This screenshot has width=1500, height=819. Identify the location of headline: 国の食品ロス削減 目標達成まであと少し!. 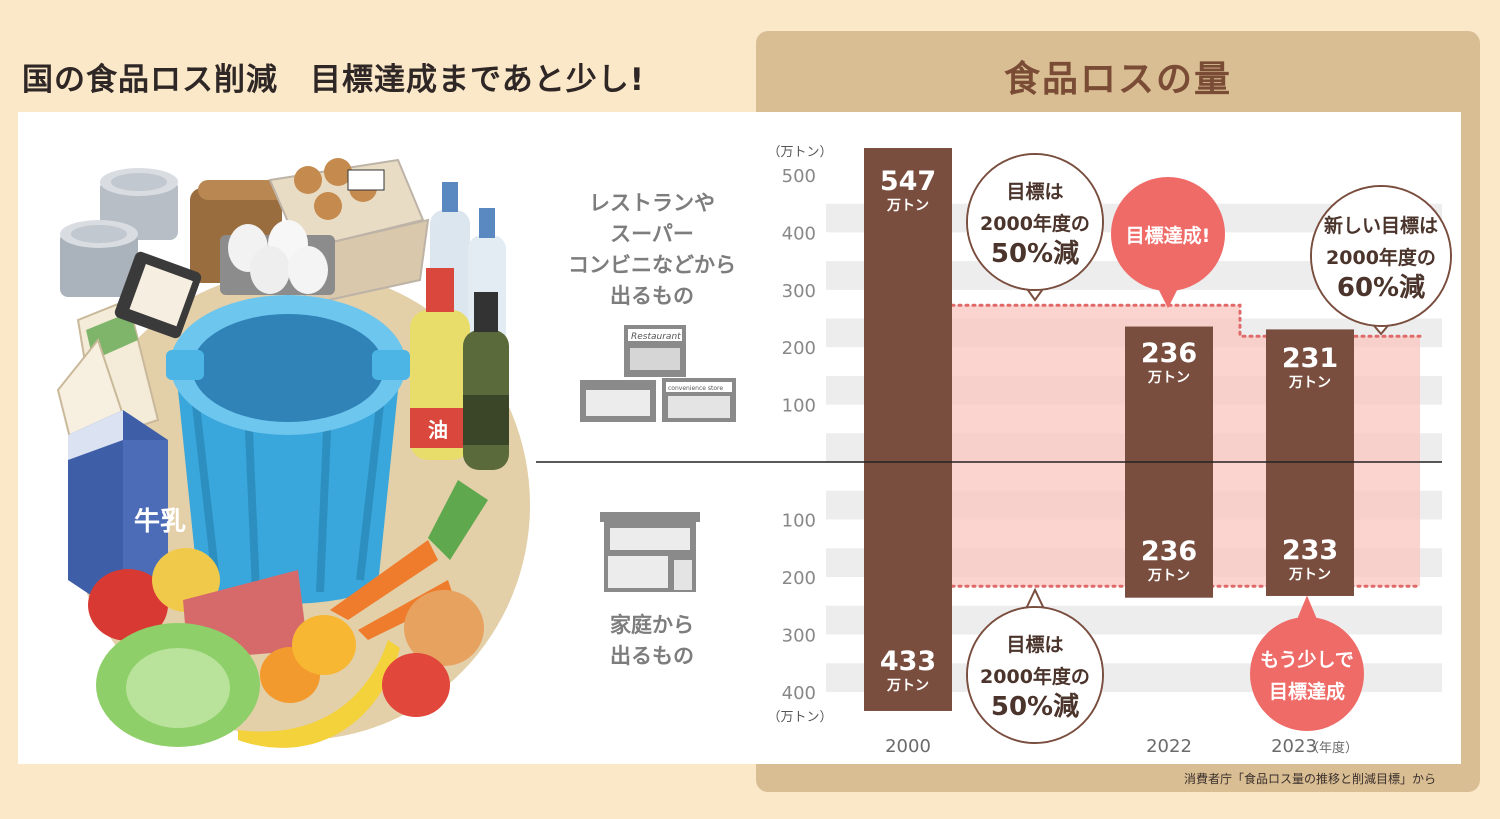
(333, 80).